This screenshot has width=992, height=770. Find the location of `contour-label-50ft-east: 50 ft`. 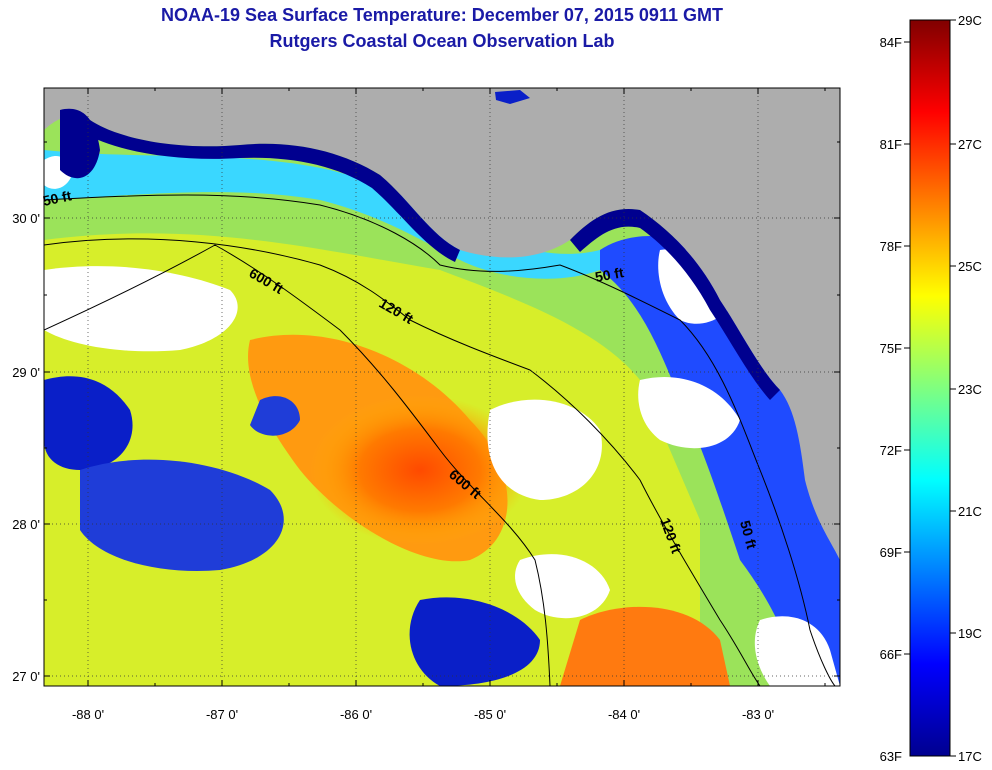

contour-label-50ft-east: 50 ft is located at coordinates (609, 274).